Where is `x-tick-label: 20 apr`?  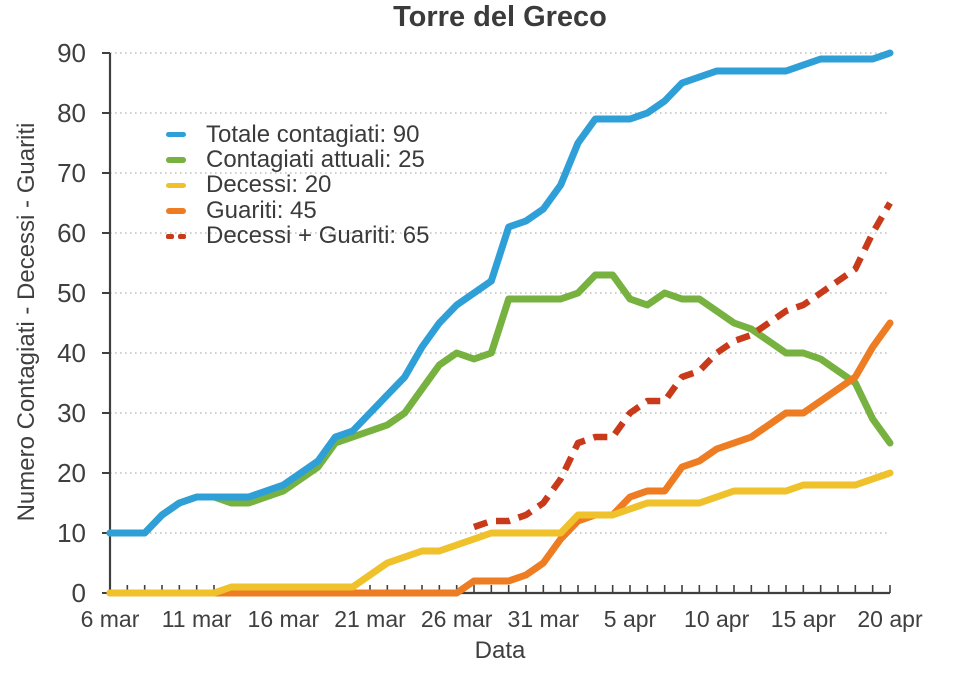
x-tick-label: 20 apr is located at coordinates (890, 619).